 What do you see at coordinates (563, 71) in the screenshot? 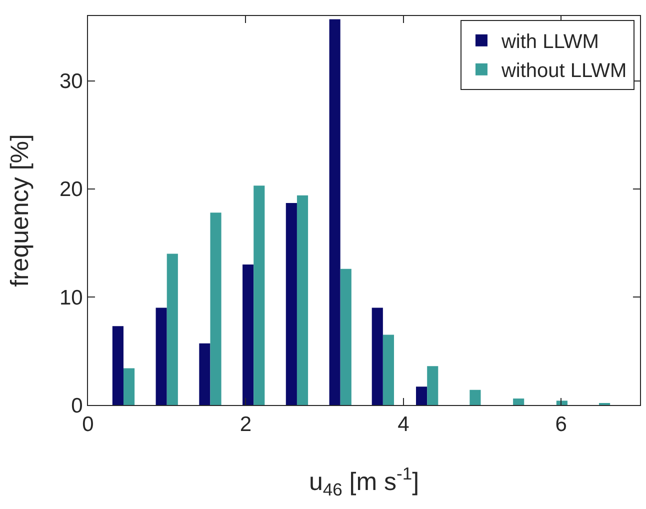
I see `legend-label: without LLWM` at bounding box center [563, 71].